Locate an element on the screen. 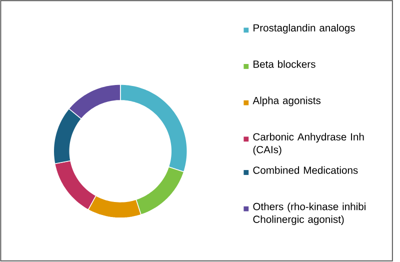  legend-label: Beta blockers is located at coordinates (285, 64).